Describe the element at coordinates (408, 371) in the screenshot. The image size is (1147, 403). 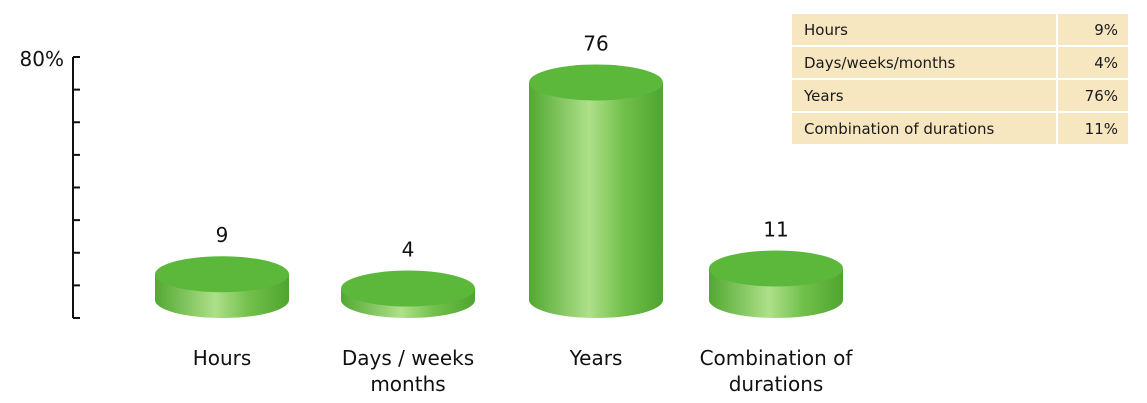
I see `x-tick-label: Days / weeks months` at that location.